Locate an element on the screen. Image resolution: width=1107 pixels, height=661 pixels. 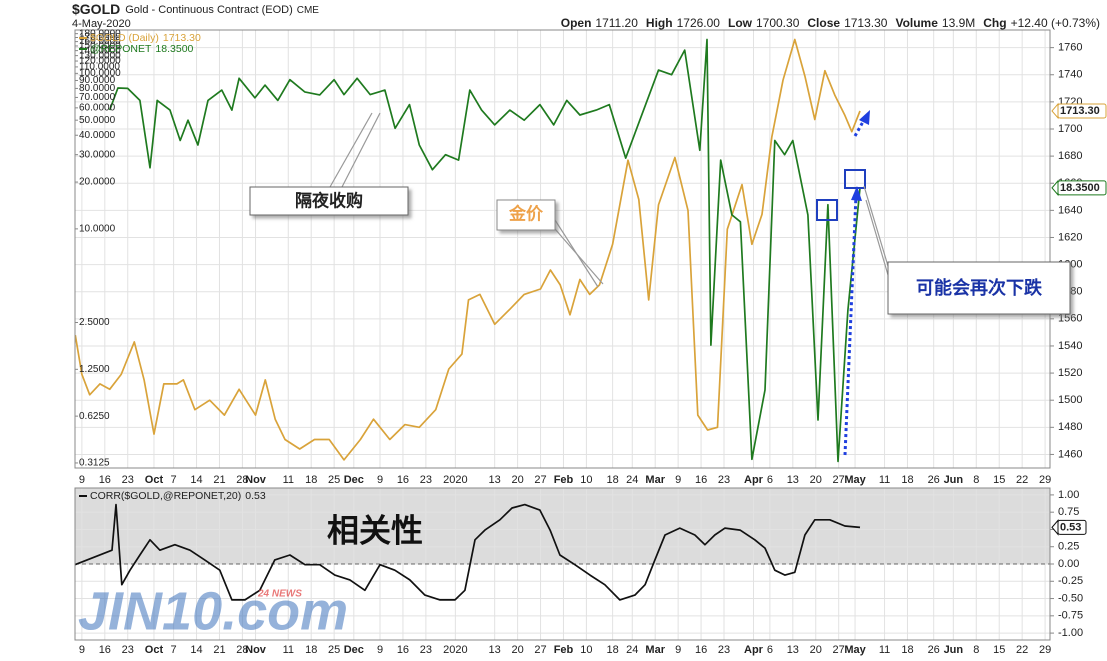
y2-tick-label: 180.0000 is located at coordinates (100, 33).